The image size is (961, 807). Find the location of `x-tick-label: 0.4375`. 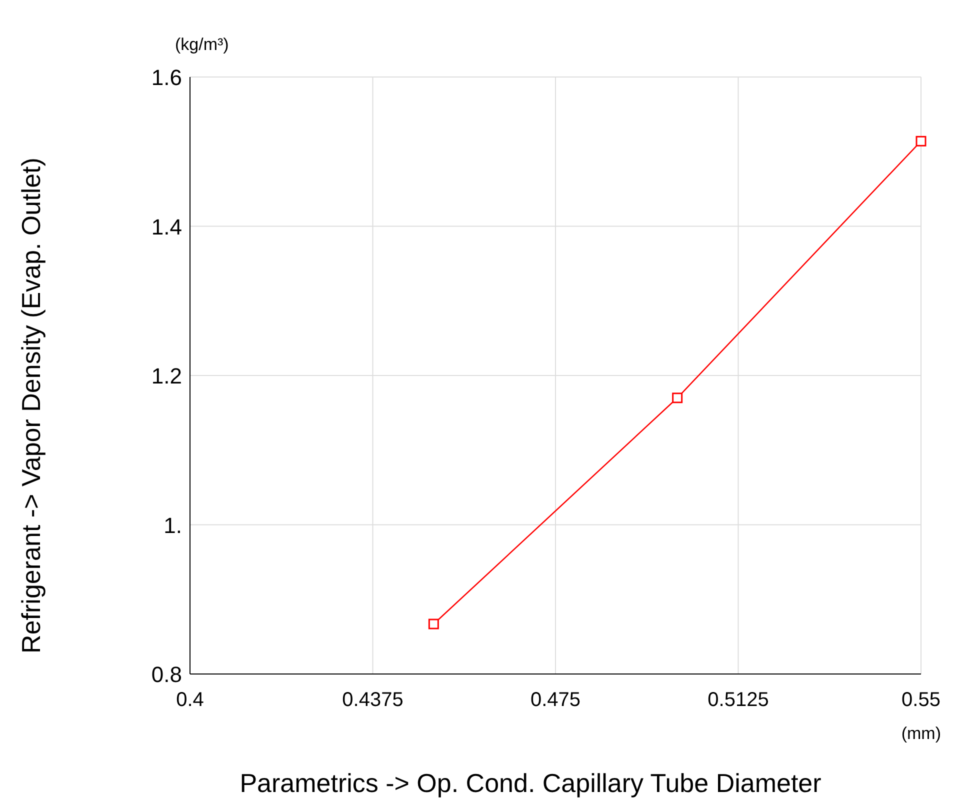

x-tick-label: 0.4375 is located at coordinates (373, 700).